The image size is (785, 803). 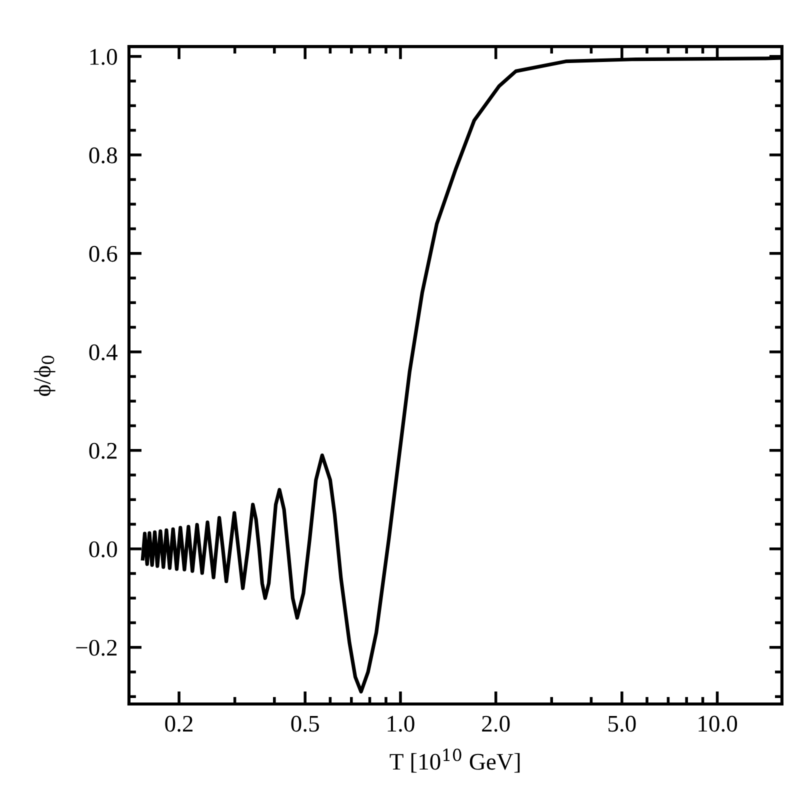 I want to click on x-tick-label: 10.0, so click(x=718, y=724).